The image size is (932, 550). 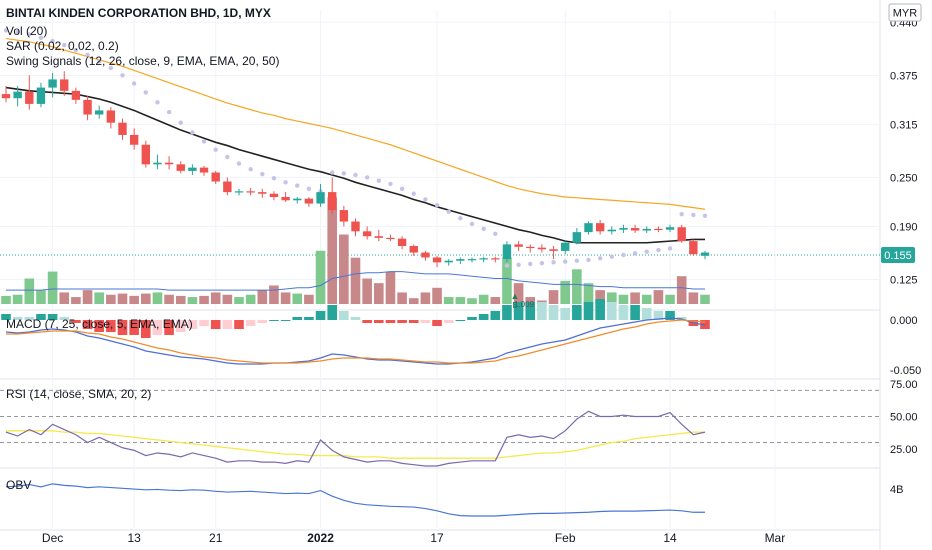 What do you see at coordinates (898, 255) in the screenshot?
I see `last-price-badge` at bounding box center [898, 255].